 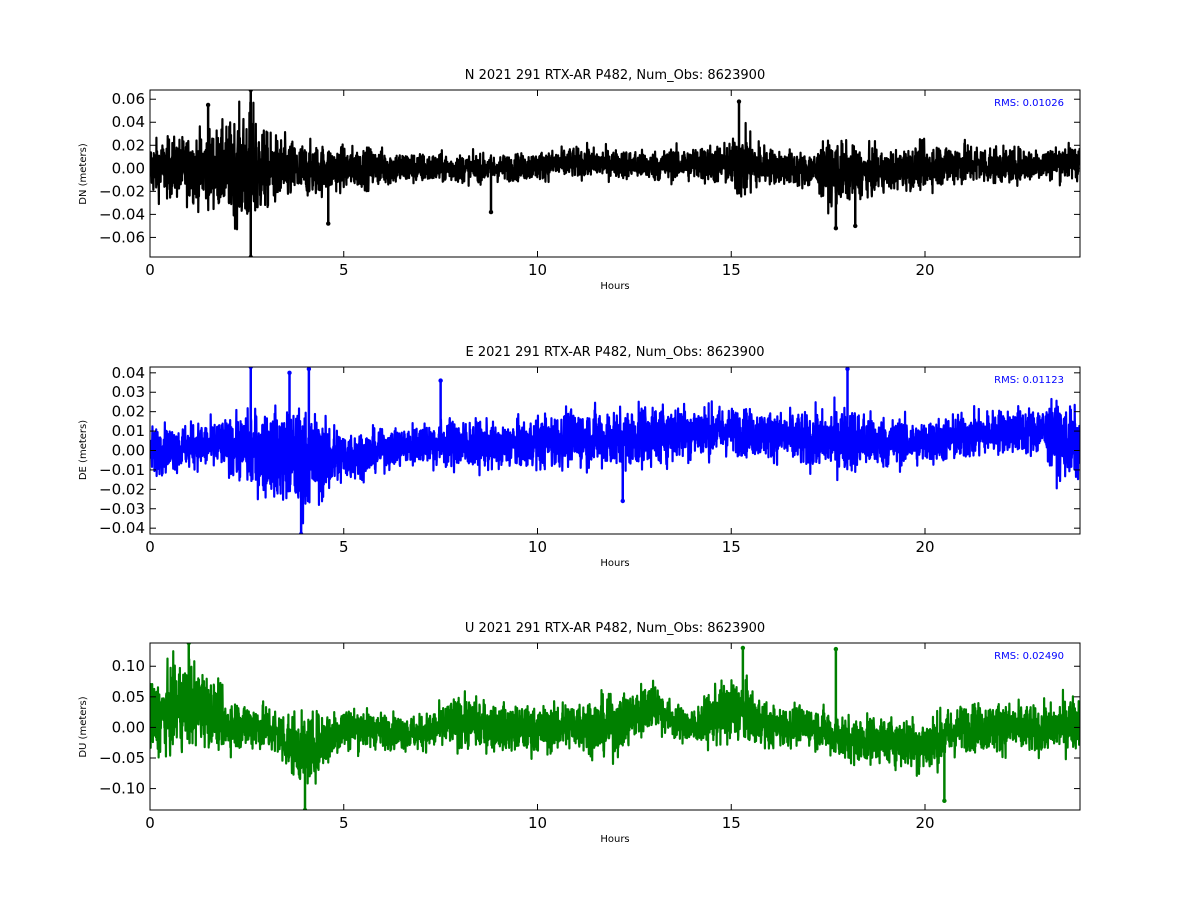 What do you see at coordinates (1029, 380) in the screenshot?
I see `rms-annotation: RMS: 0.01123` at bounding box center [1029, 380].